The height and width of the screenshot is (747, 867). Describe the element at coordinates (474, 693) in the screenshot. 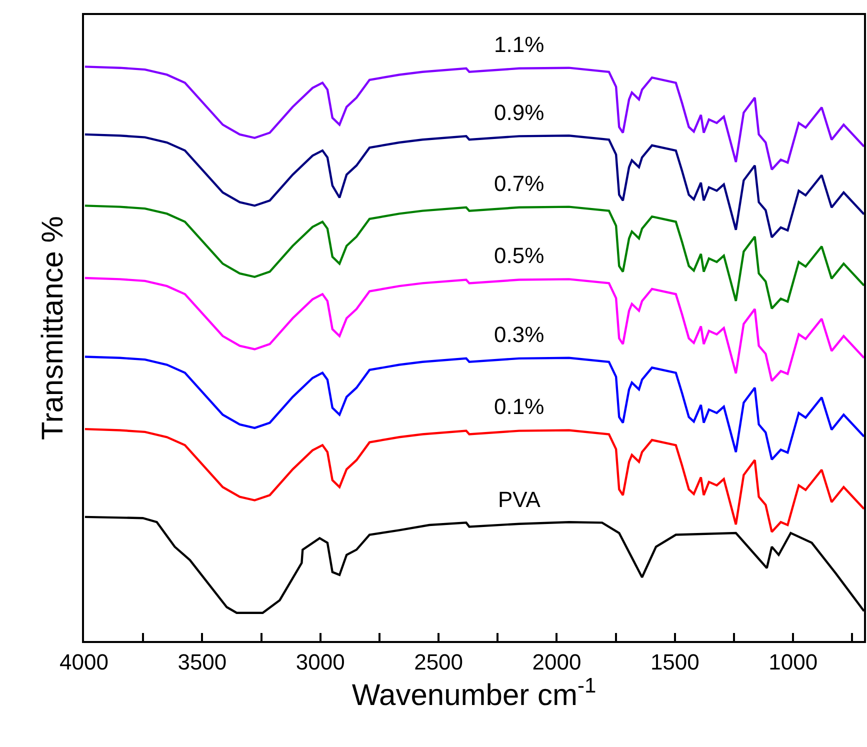

I see `x-axis-title: Wavenumber cm$^{-1}$` at that location.